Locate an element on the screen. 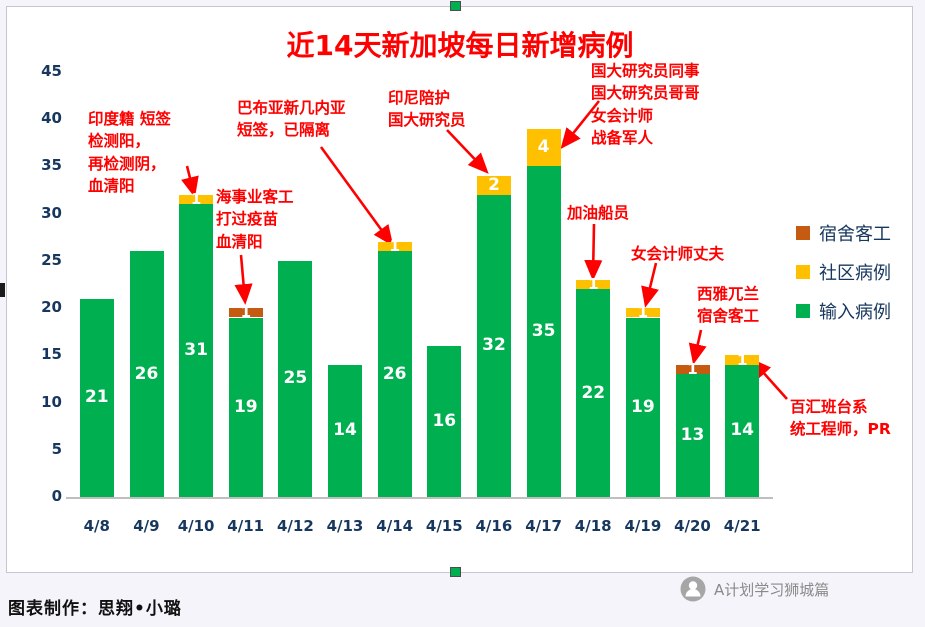 This screenshot has height=627, width=925. bar-value-label: 13 is located at coordinates (692, 435).